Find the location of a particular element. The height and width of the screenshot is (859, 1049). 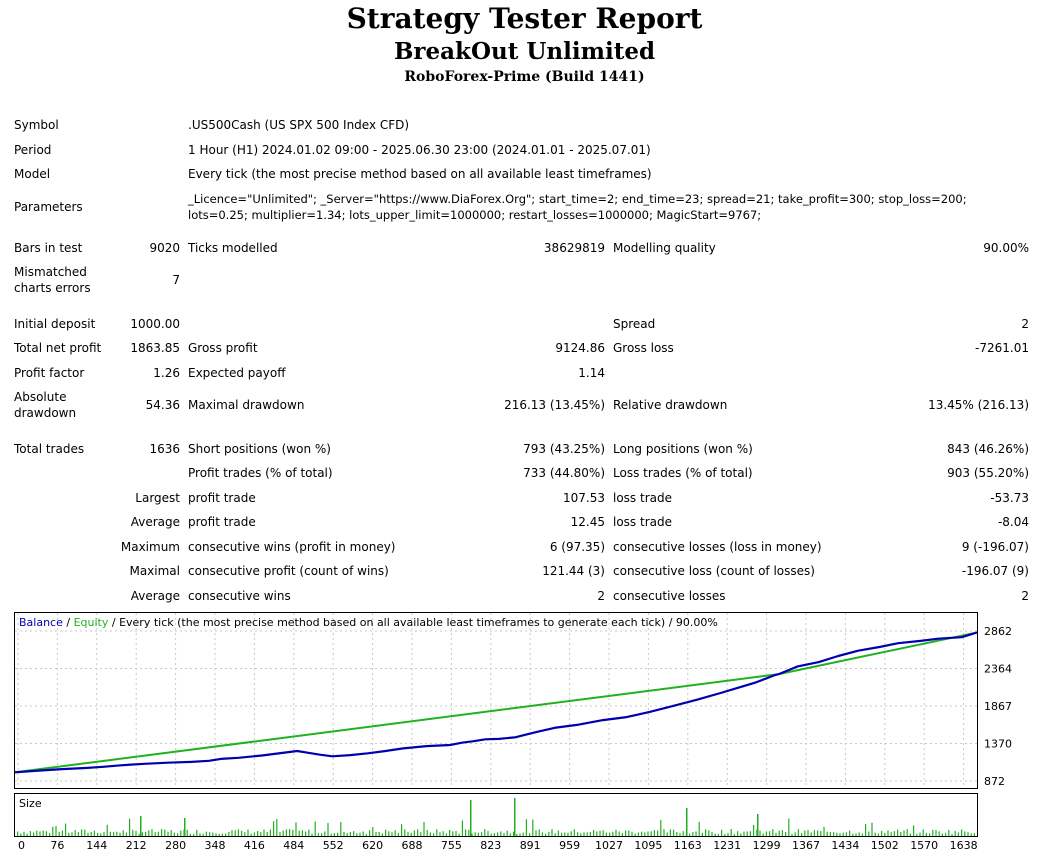

ticks-label: Ticks modelled is located at coordinates (233, 248).